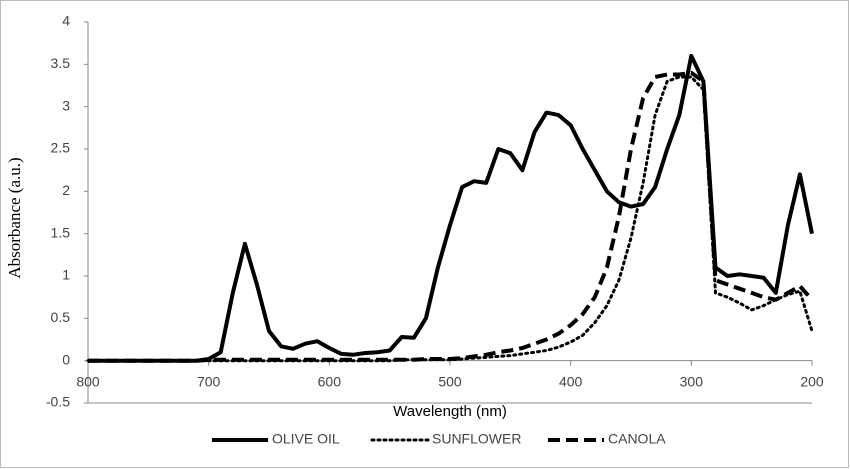  What do you see at coordinates (330, 381) in the screenshot?
I see `x-tick-label: 600` at bounding box center [330, 381].